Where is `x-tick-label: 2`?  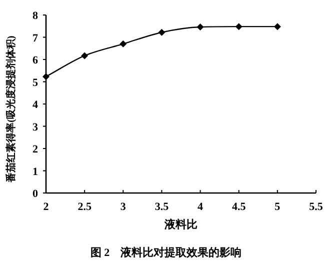
x-tick-label: 2 is located at coordinates (46, 207).